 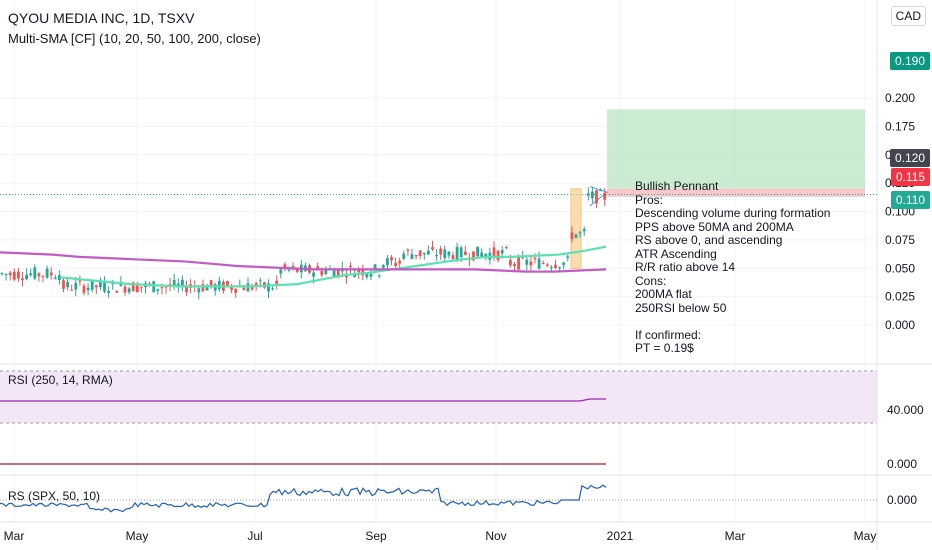 What do you see at coordinates (303, 498) in the screenshot?
I see `rs-line-path` at bounding box center [303, 498].